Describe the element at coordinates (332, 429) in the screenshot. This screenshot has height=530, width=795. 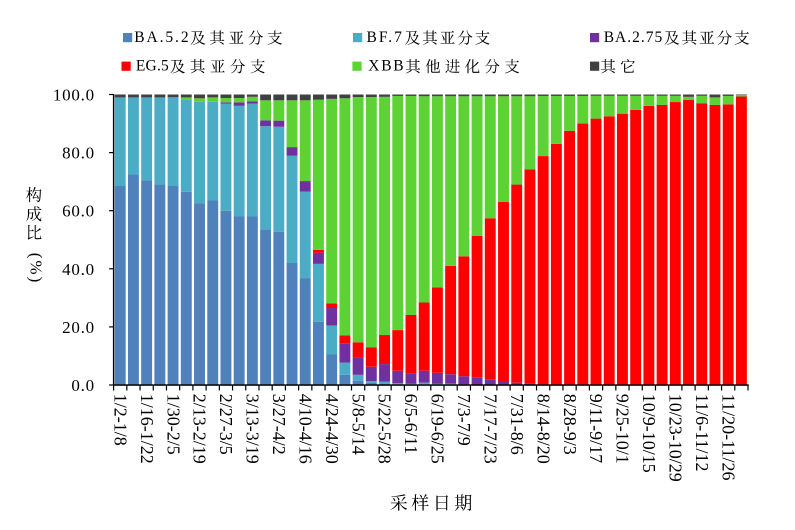
I see `svg-text: 4/24-4/30` at that location.